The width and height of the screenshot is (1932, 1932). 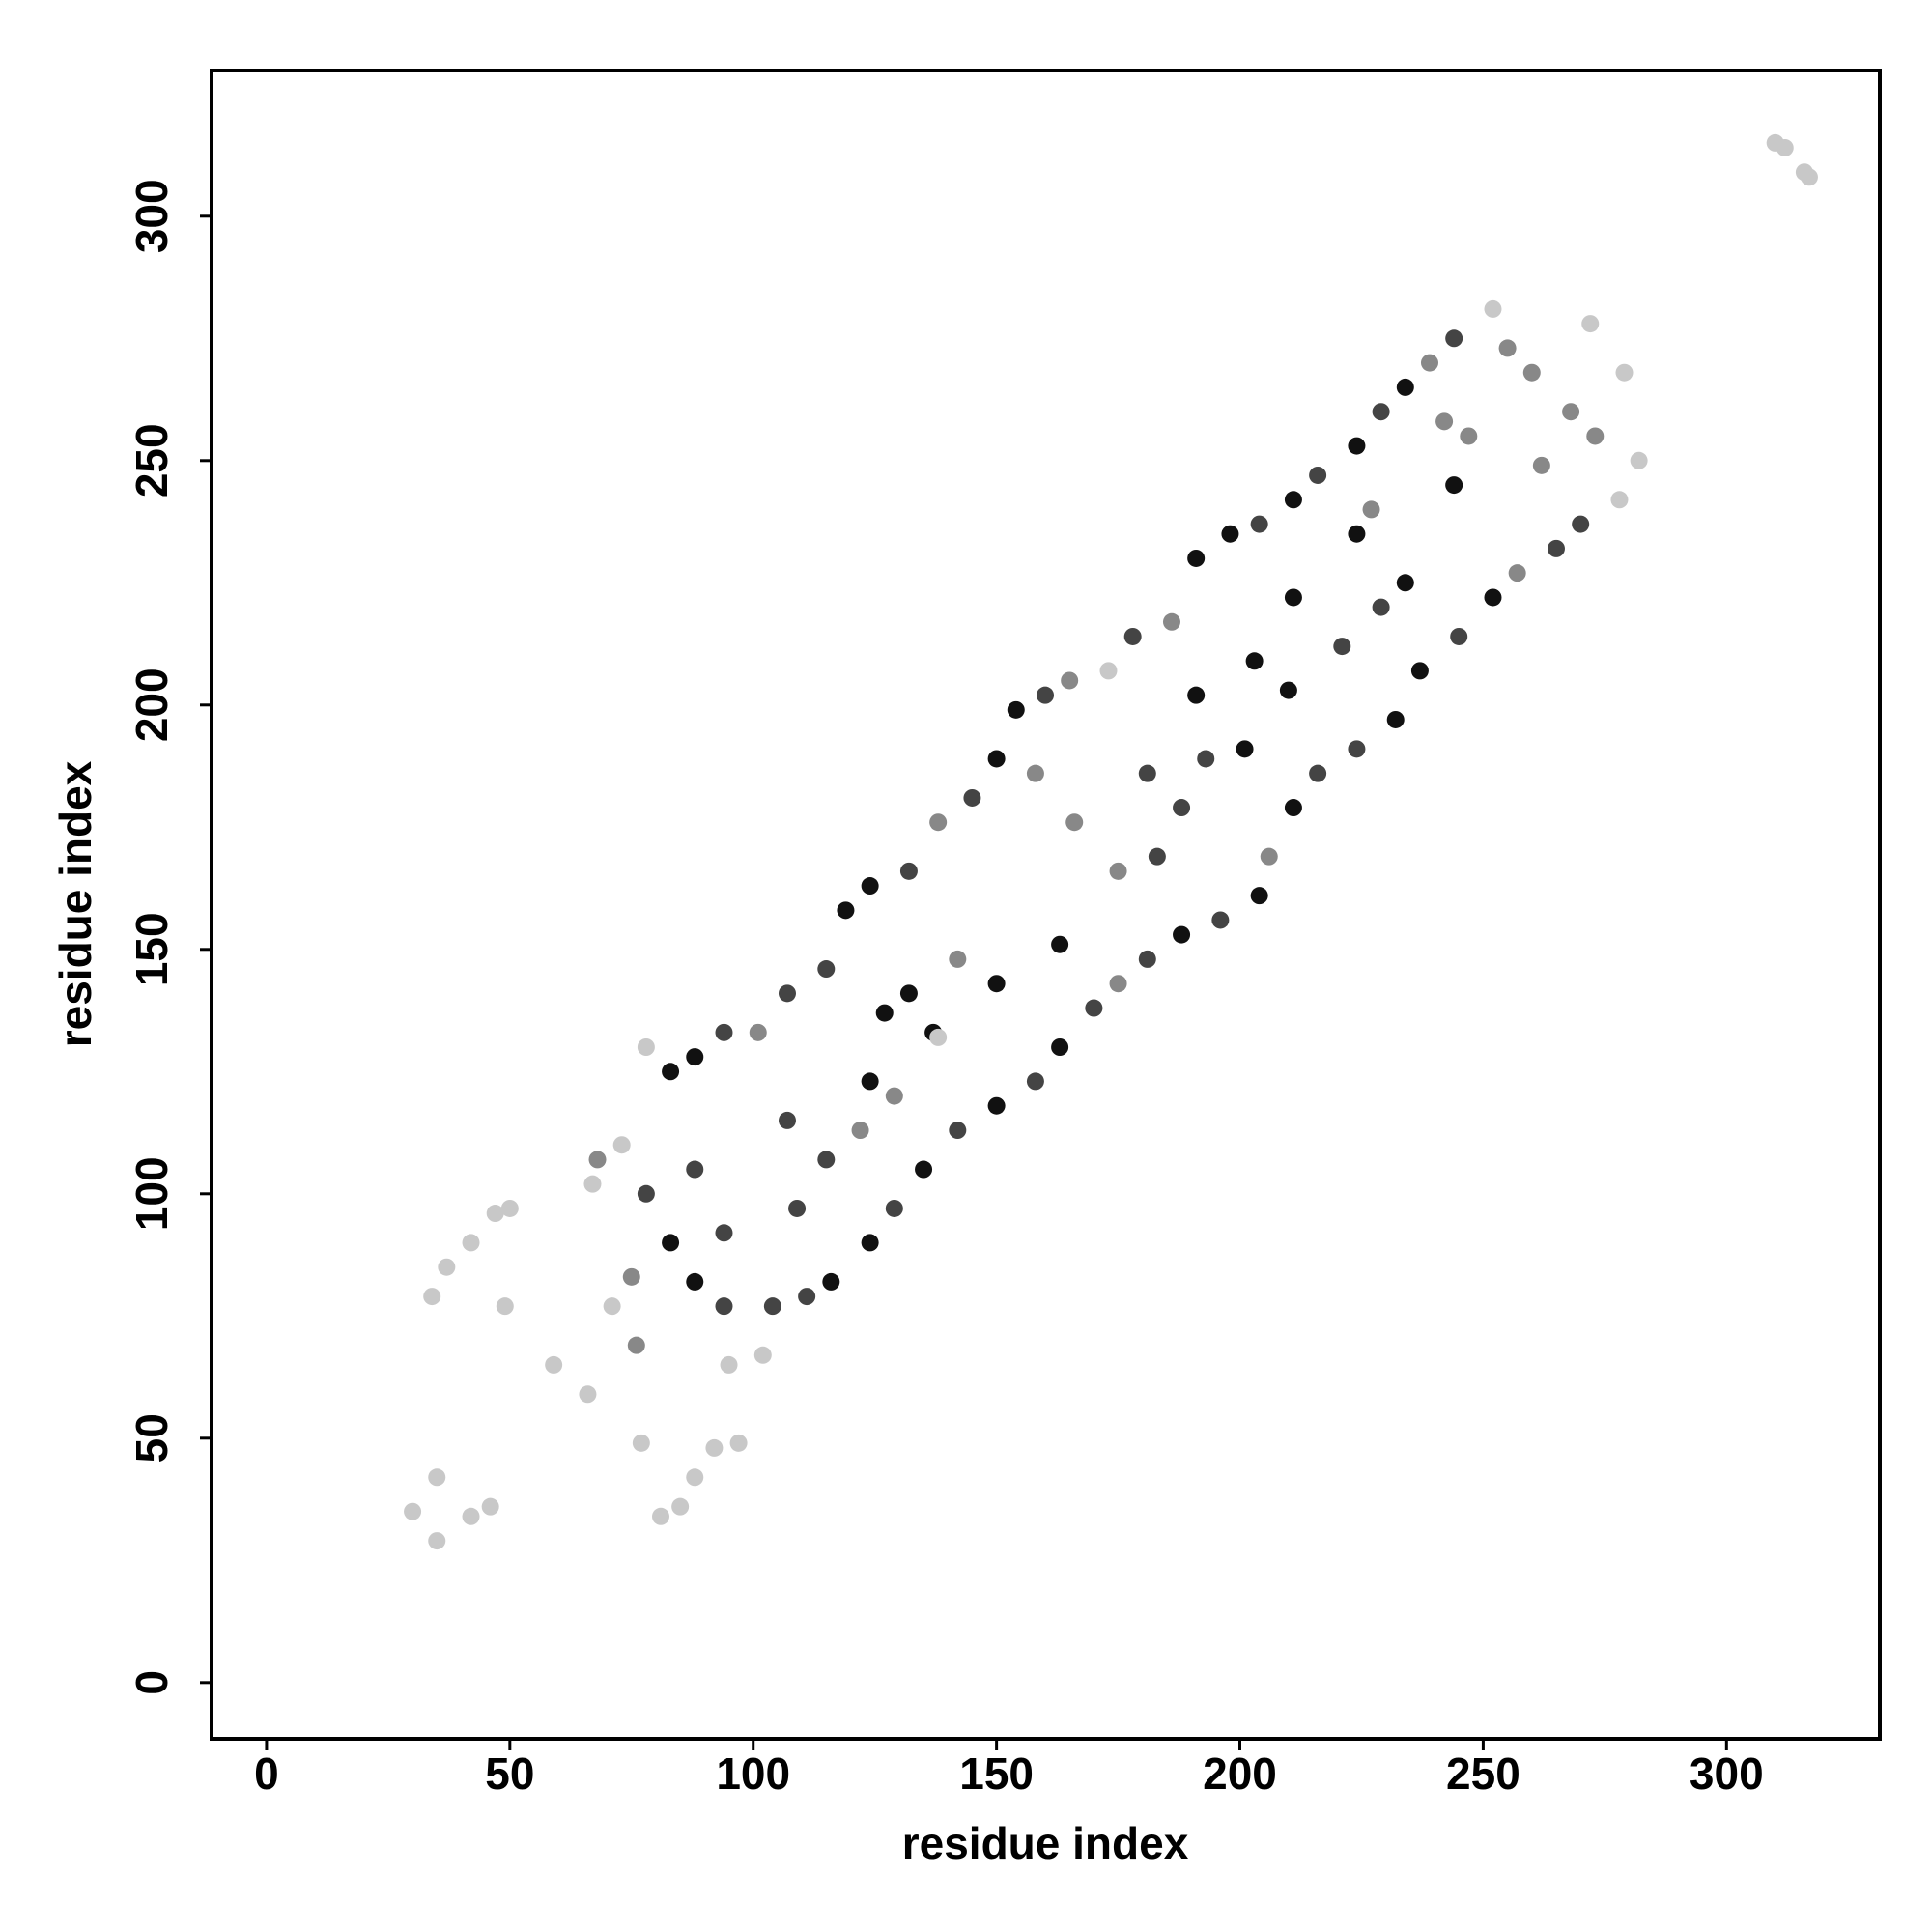 What do you see at coordinates (1483, 1773) in the screenshot?
I see `x-tick-label: 250` at bounding box center [1483, 1773].